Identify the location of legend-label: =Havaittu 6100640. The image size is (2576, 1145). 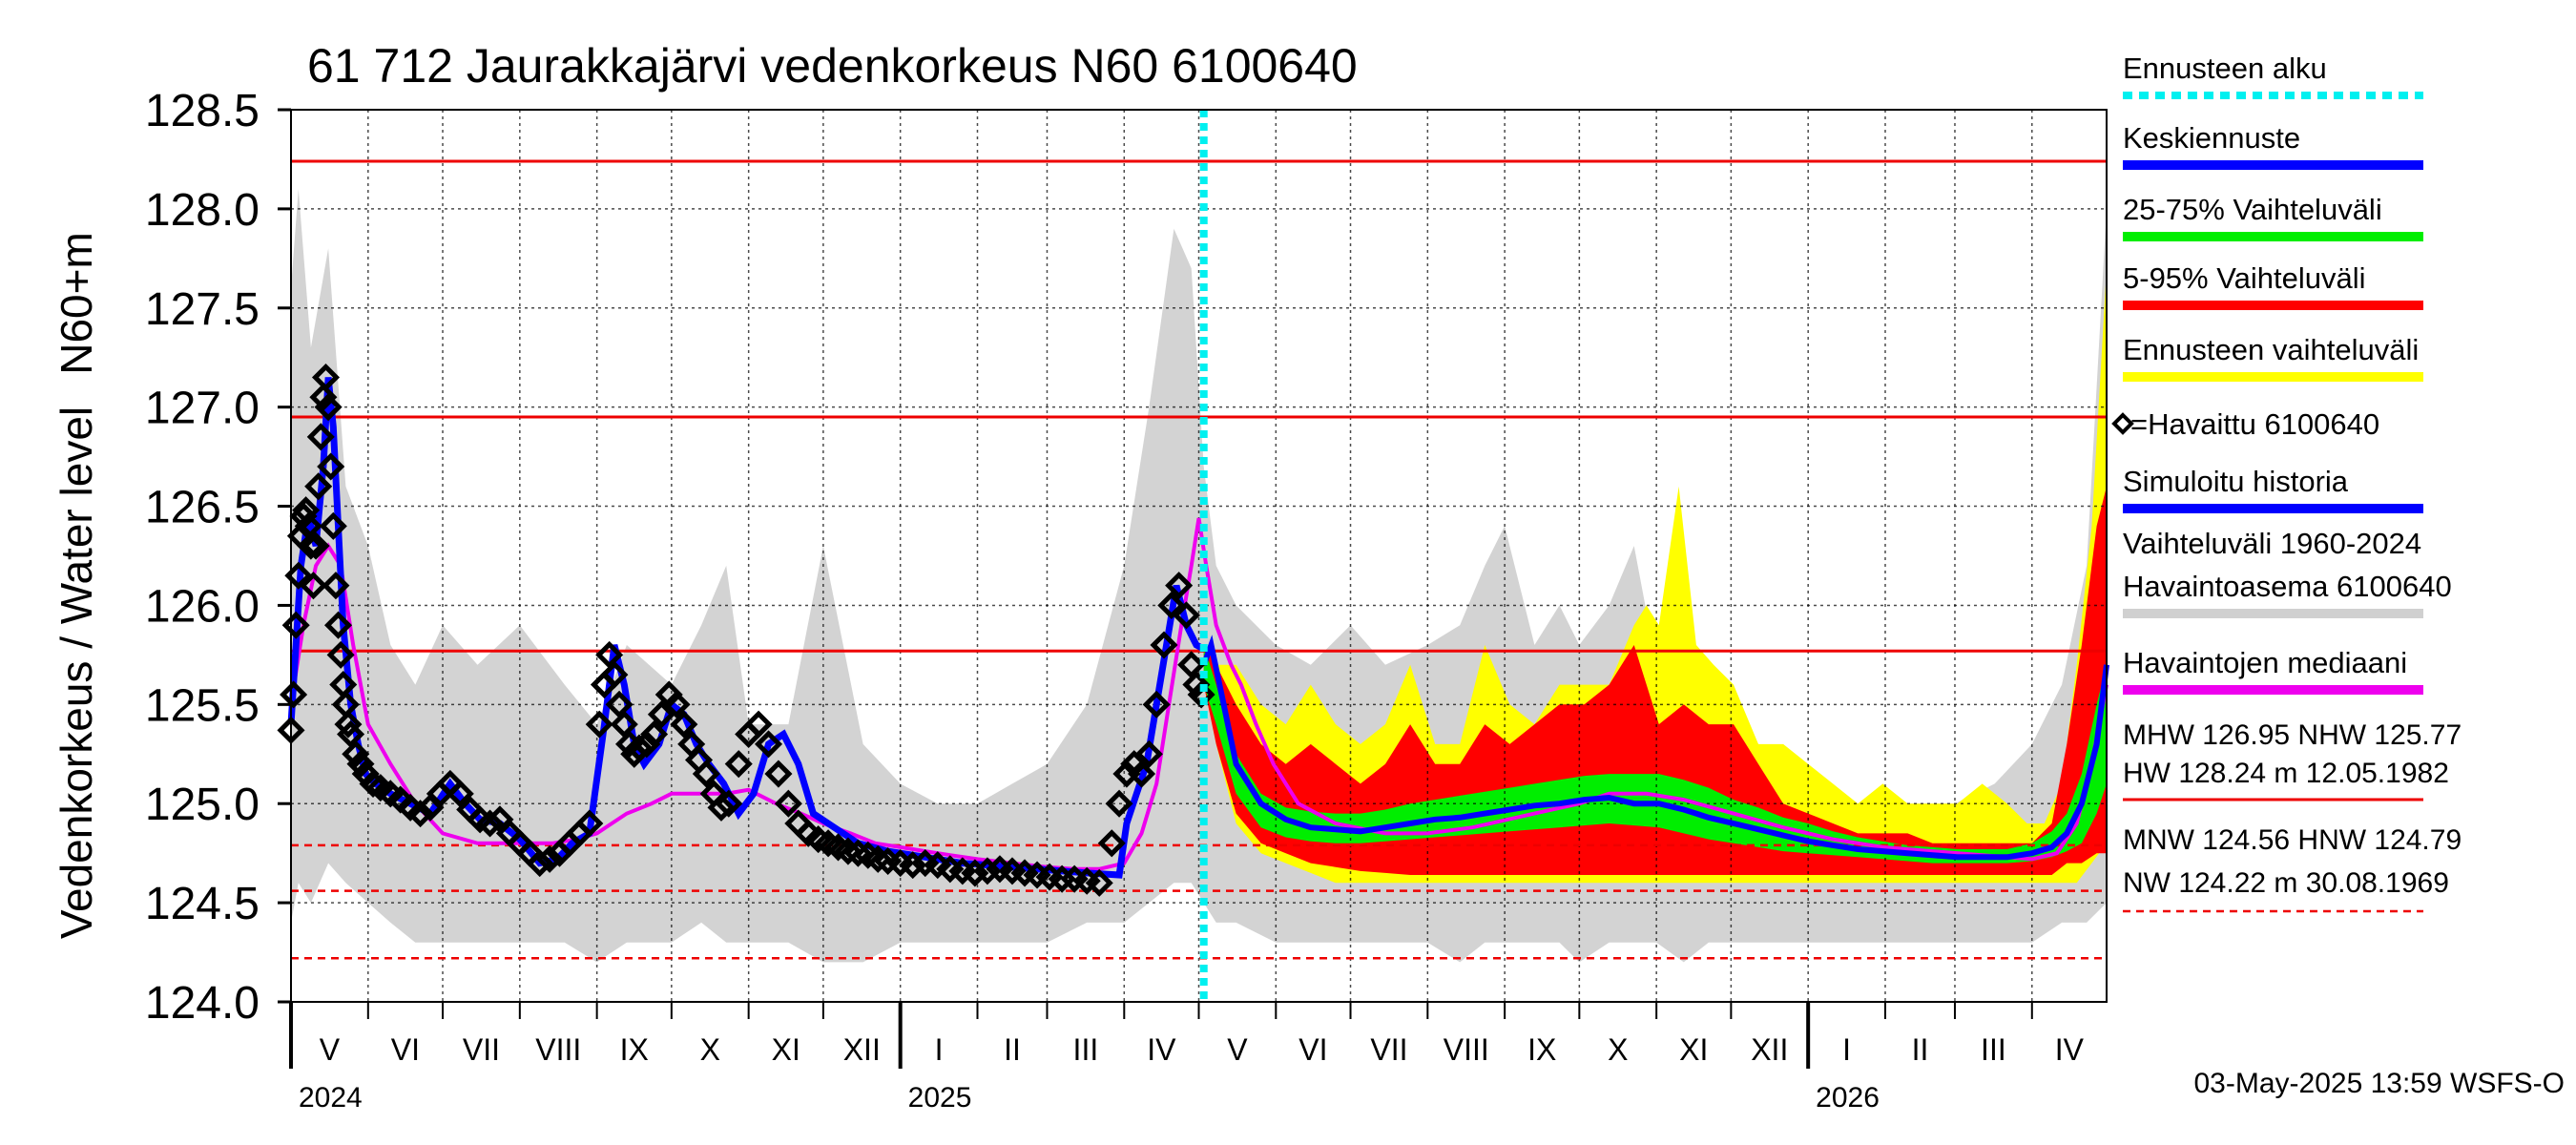
(2254, 424).